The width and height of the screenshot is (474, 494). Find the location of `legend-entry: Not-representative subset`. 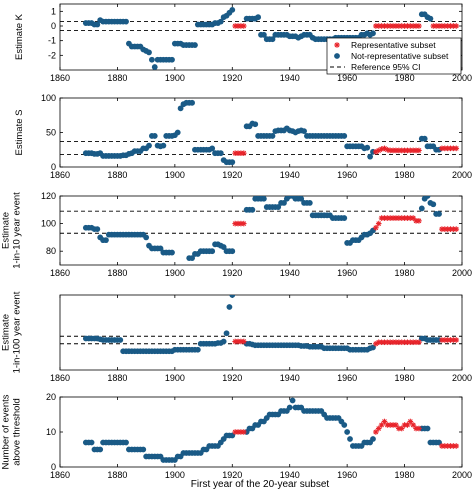

legend-entry: Not-representative subset is located at coordinates (400, 56).